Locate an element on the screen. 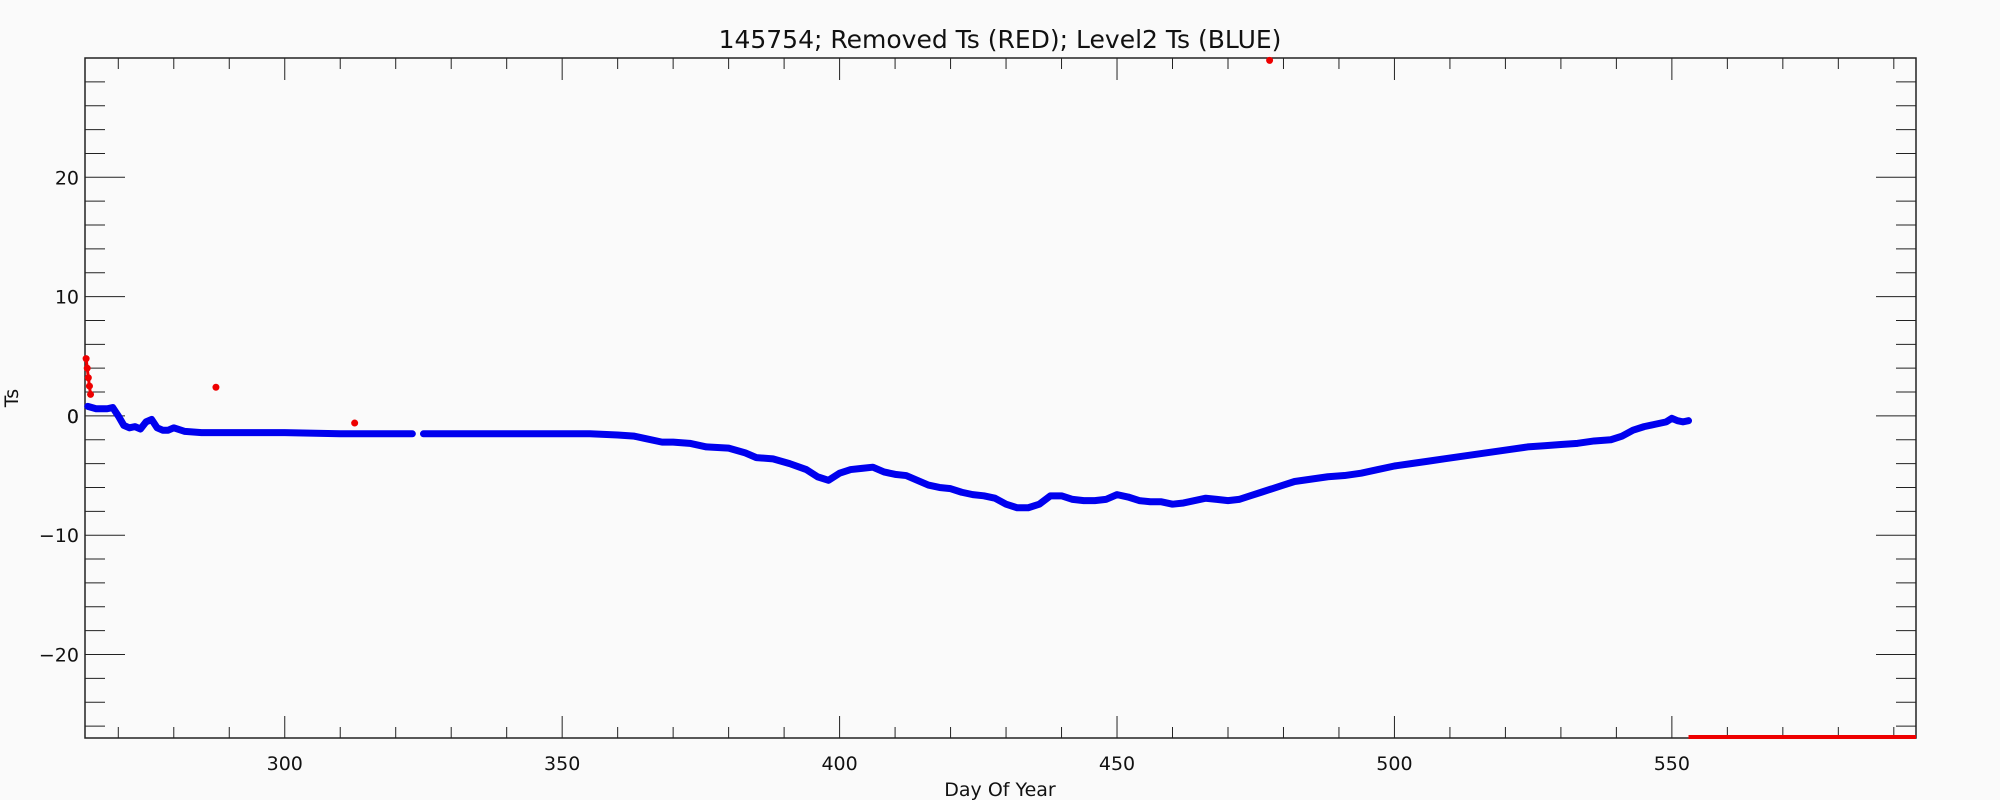 This screenshot has height=800, width=2000. y-tick-label: 10 is located at coordinates (67, 298).